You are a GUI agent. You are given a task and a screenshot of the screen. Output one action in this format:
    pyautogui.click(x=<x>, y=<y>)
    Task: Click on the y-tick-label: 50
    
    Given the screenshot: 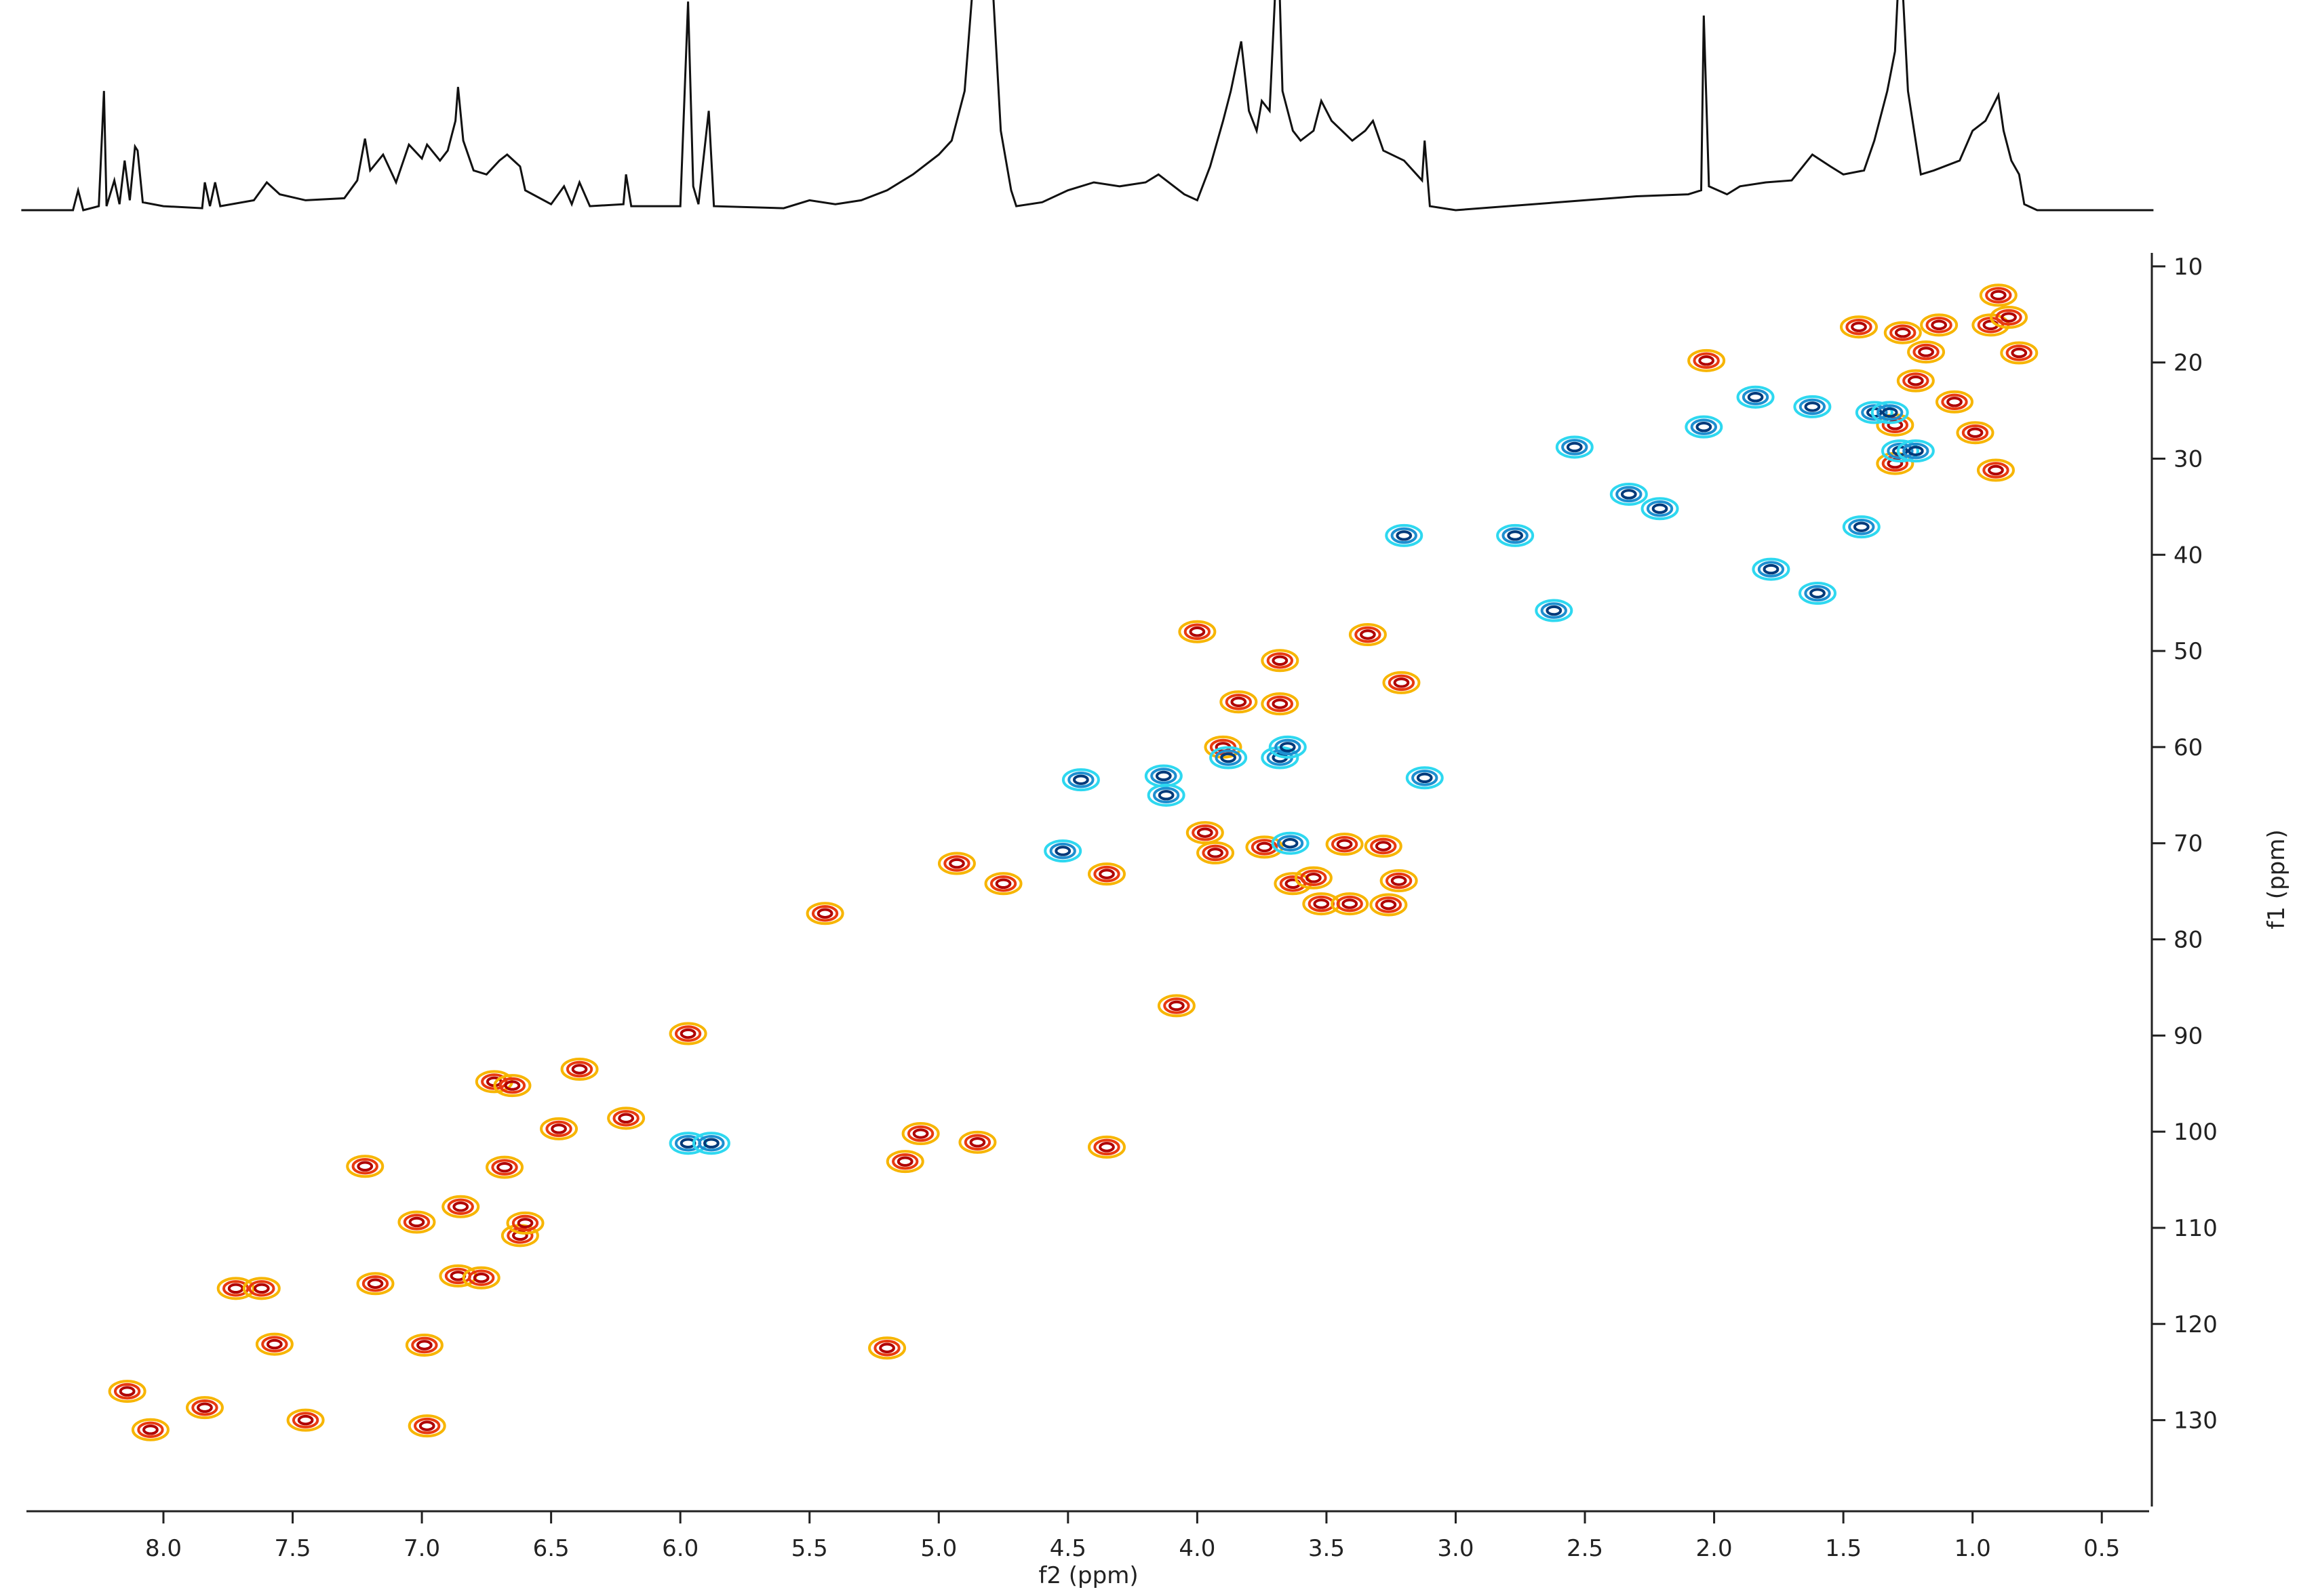 What is the action you would take?
    pyautogui.click(x=2188, y=651)
    